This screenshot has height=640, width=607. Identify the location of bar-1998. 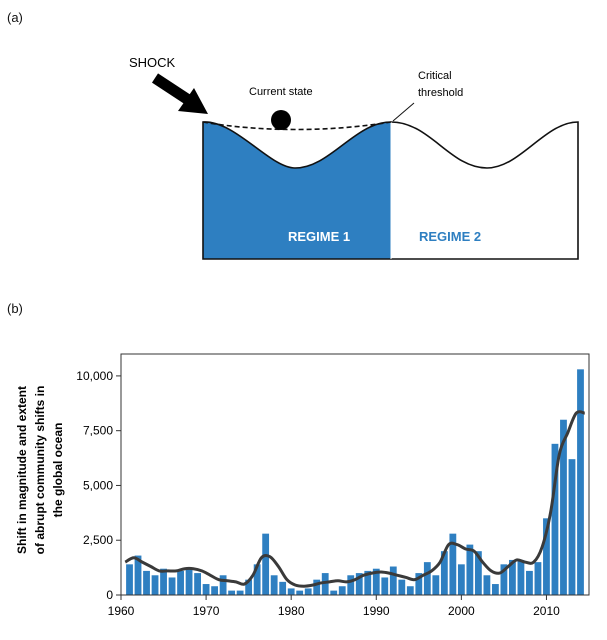
(444, 573).